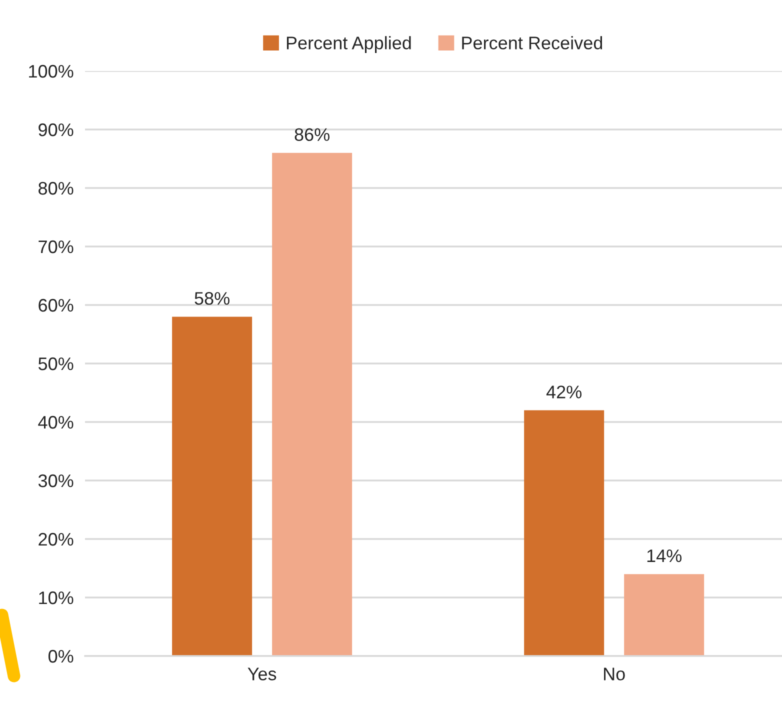  I want to click on y-tick-label: 20%, so click(56, 539).